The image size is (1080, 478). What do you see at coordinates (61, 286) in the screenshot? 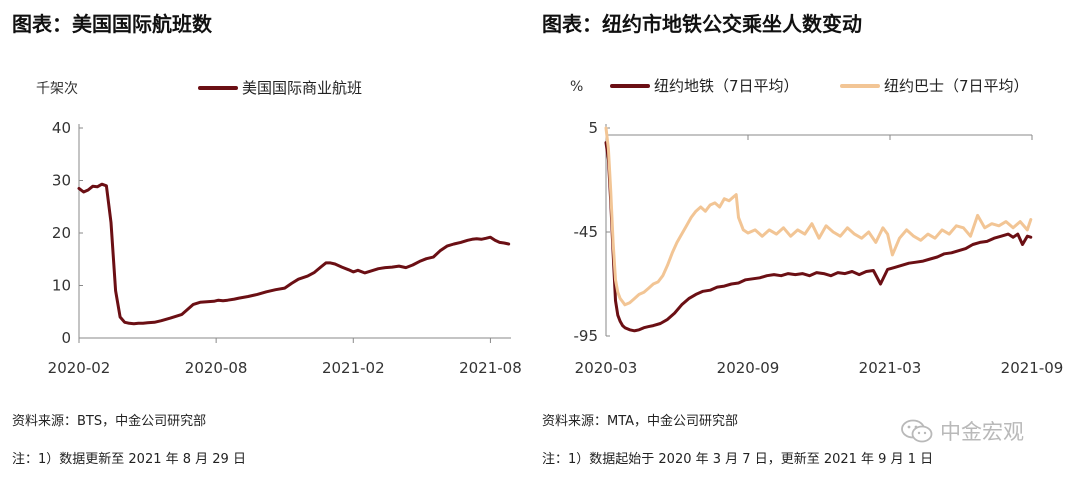
I see `left-y-tick-label: 10` at bounding box center [61, 286].